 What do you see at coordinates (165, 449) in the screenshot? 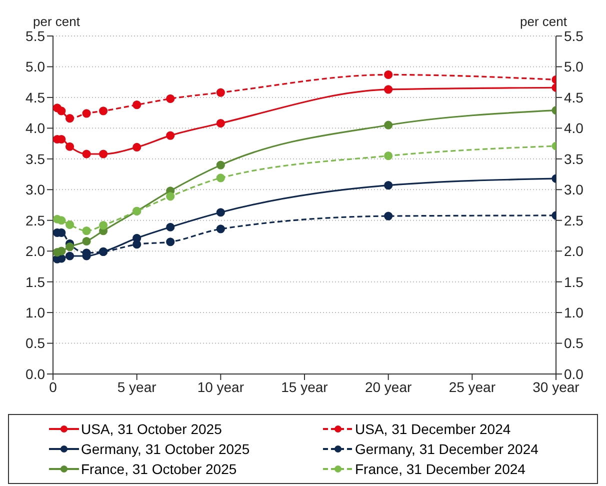
I see `legend-label: Germany, 31 October 2025` at bounding box center [165, 449].